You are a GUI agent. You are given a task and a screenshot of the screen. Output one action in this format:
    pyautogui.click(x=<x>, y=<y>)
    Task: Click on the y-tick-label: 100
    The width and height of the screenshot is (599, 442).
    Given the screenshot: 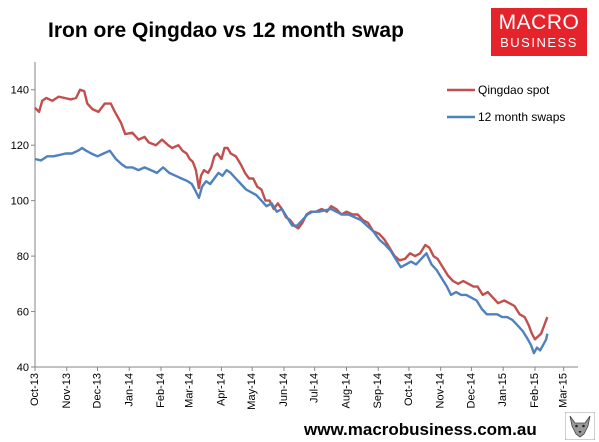 What is the action you would take?
    pyautogui.click(x=20, y=202)
    